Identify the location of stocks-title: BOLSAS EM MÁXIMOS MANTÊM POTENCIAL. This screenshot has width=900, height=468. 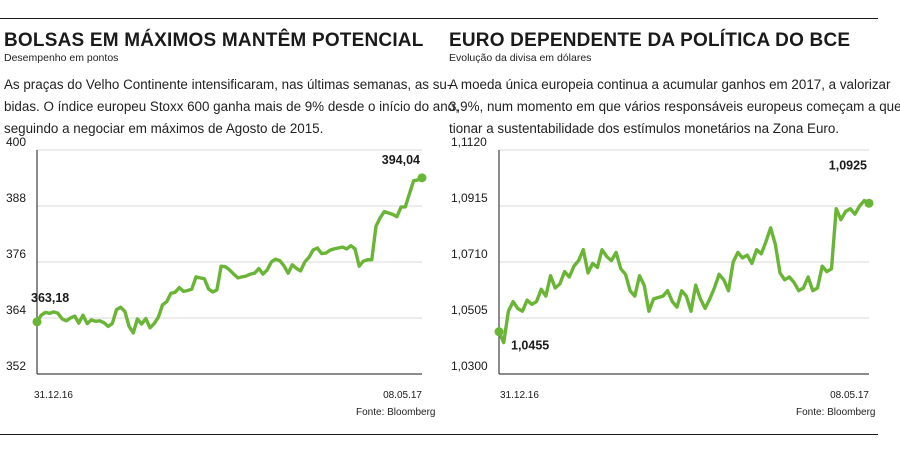
(214, 40).